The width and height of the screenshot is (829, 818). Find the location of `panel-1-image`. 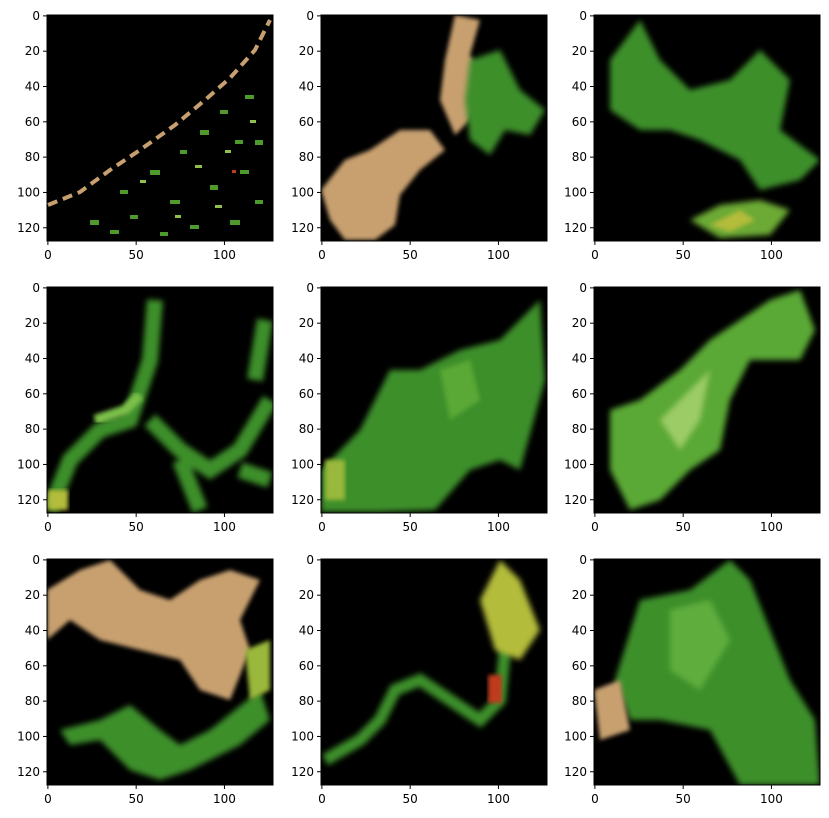

panel-1-image is located at coordinates (159, 127).